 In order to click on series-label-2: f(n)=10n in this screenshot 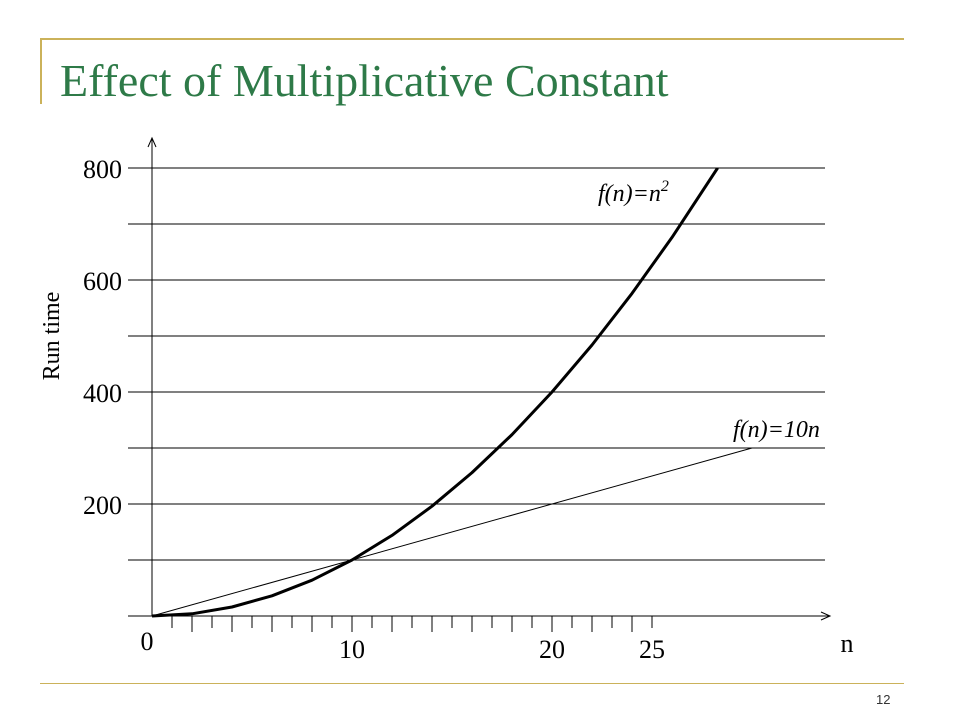, I will do `click(776, 430)`.